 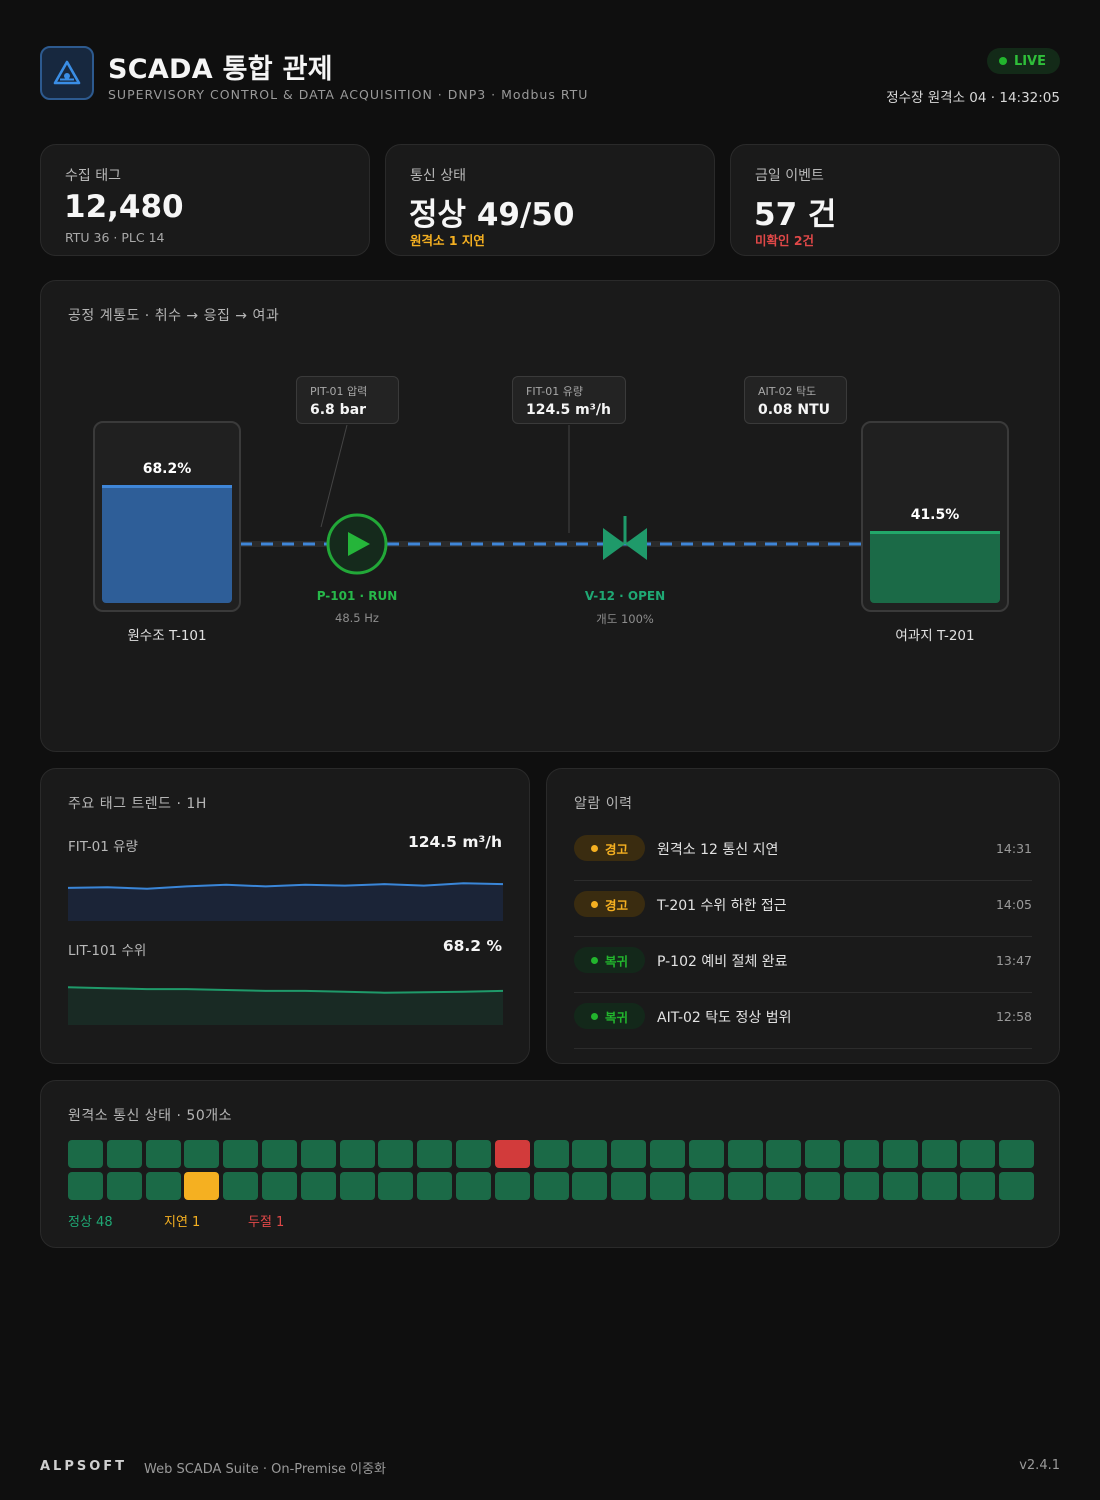 I want to click on pump-status: P-101 · RUN, so click(x=357, y=596).